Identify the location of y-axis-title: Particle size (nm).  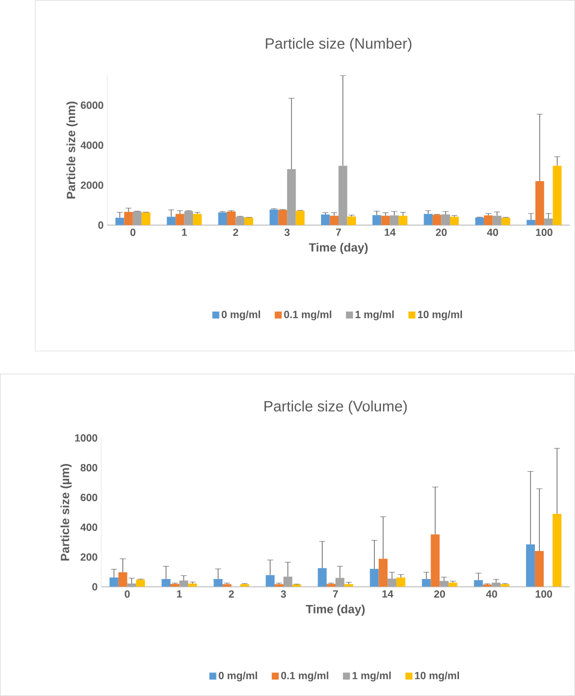
(72, 150).